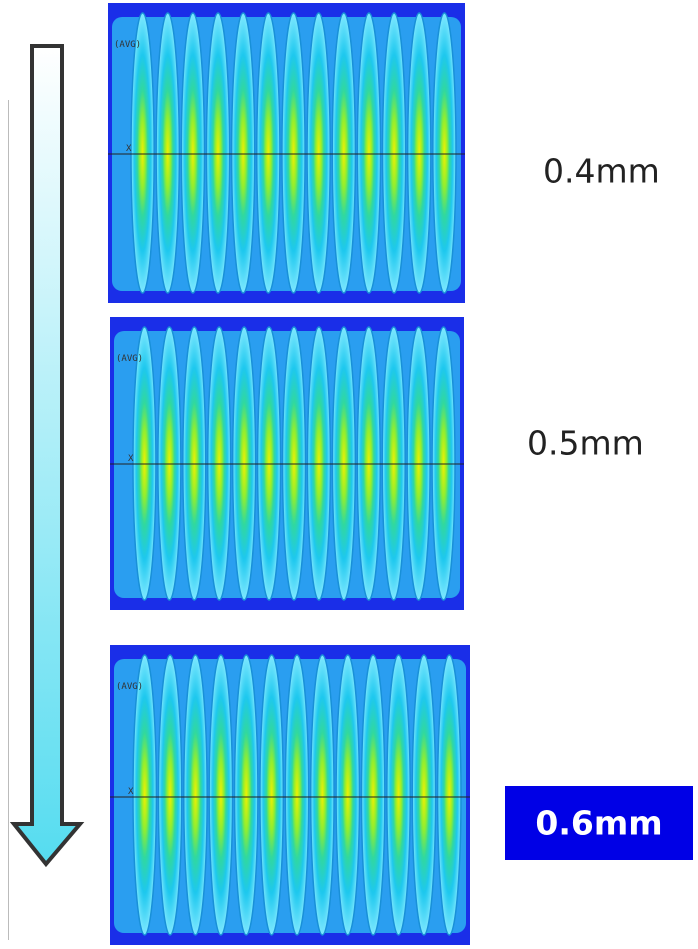  Describe the element at coordinates (601, 171) in the screenshot. I see `thickness-label: 0.4mm` at that location.